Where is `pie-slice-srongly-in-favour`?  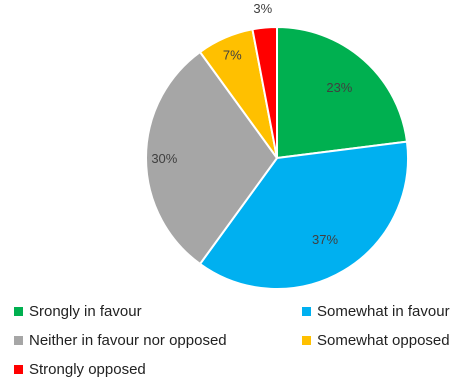 pie-slice-srongly-in-favour is located at coordinates (342, 92).